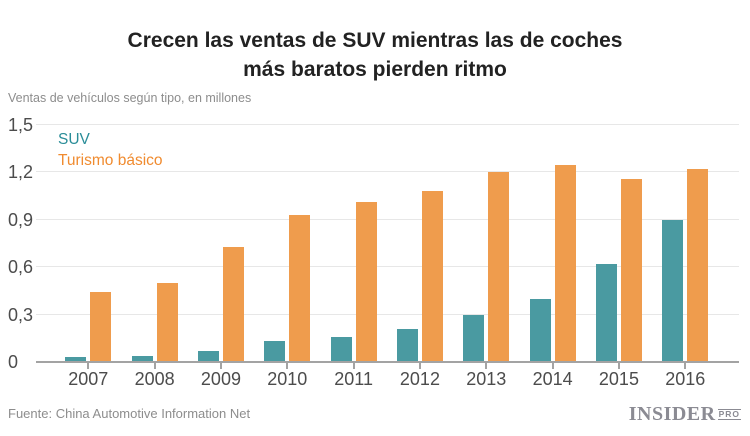  Describe the element at coordinates (110, 150) in the screenshot. I see `legend: SUV Turismo básico` at that location.